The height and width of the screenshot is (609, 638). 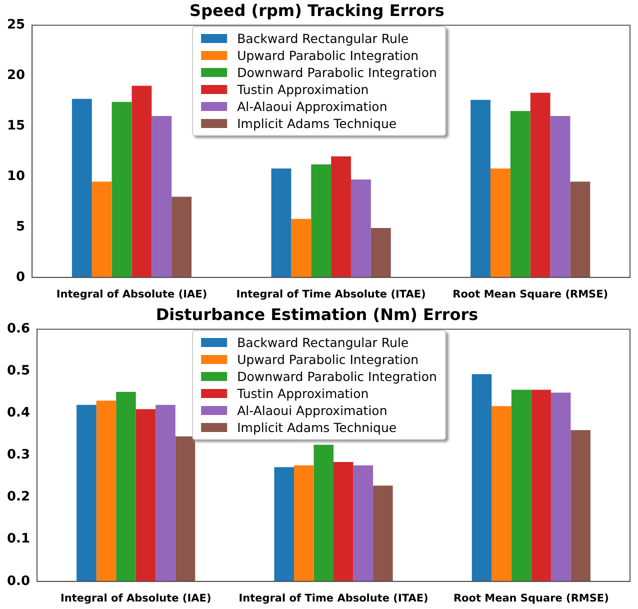 I want to click on y-tick-label: 15, so click(x=16, y=126).